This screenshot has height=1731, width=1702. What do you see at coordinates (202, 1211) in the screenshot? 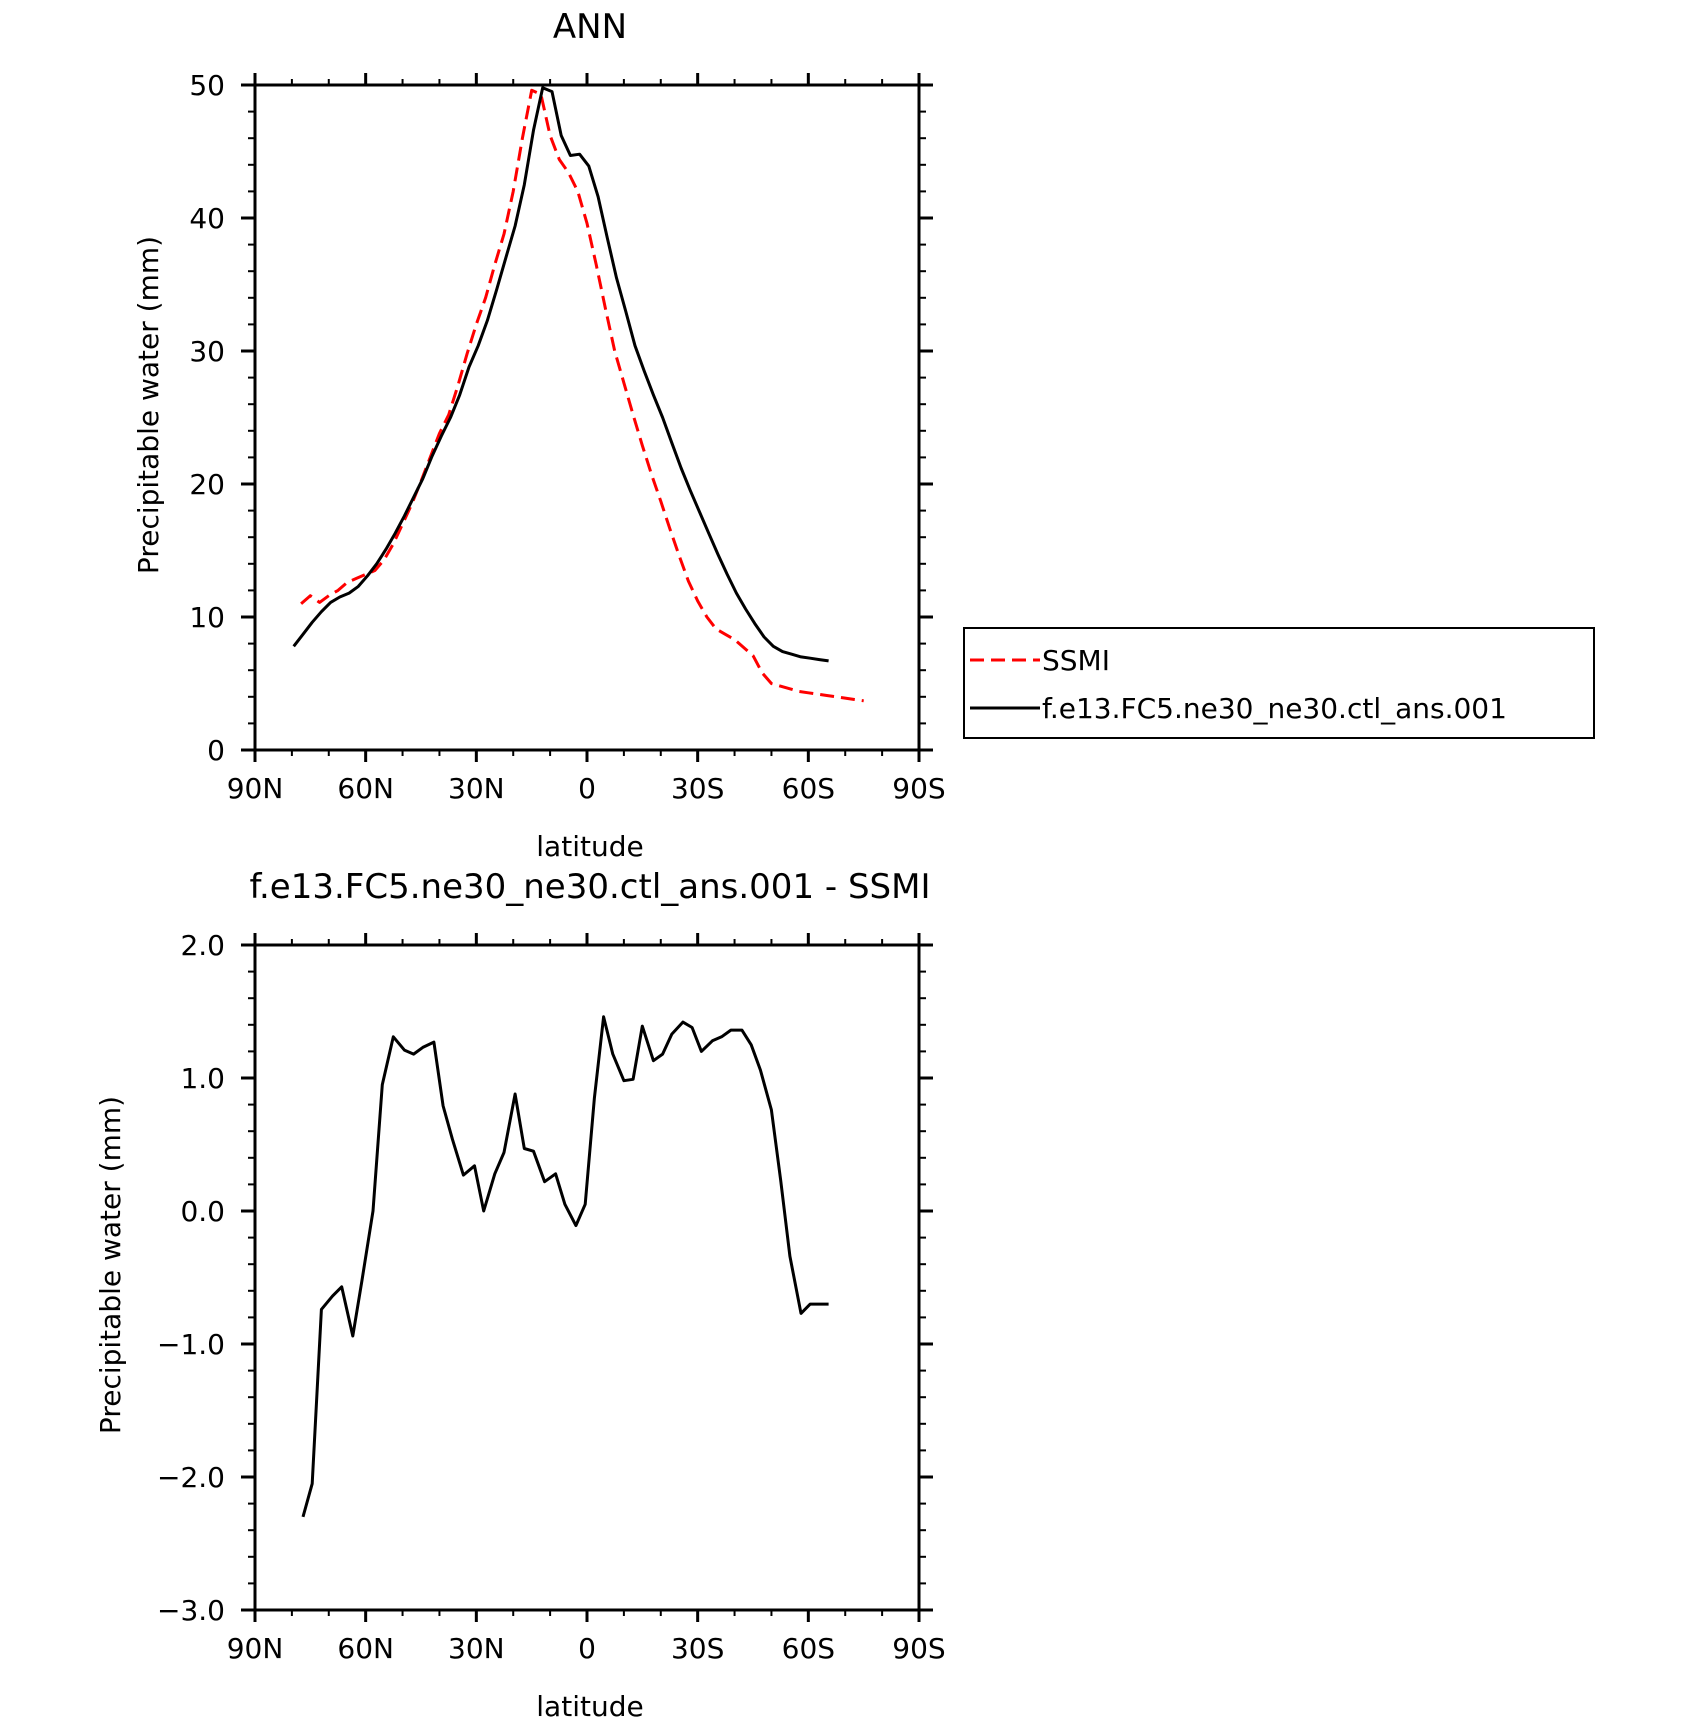
I see `bottom-y-tick-label: 0.0` at bounding box center [202, 1211].